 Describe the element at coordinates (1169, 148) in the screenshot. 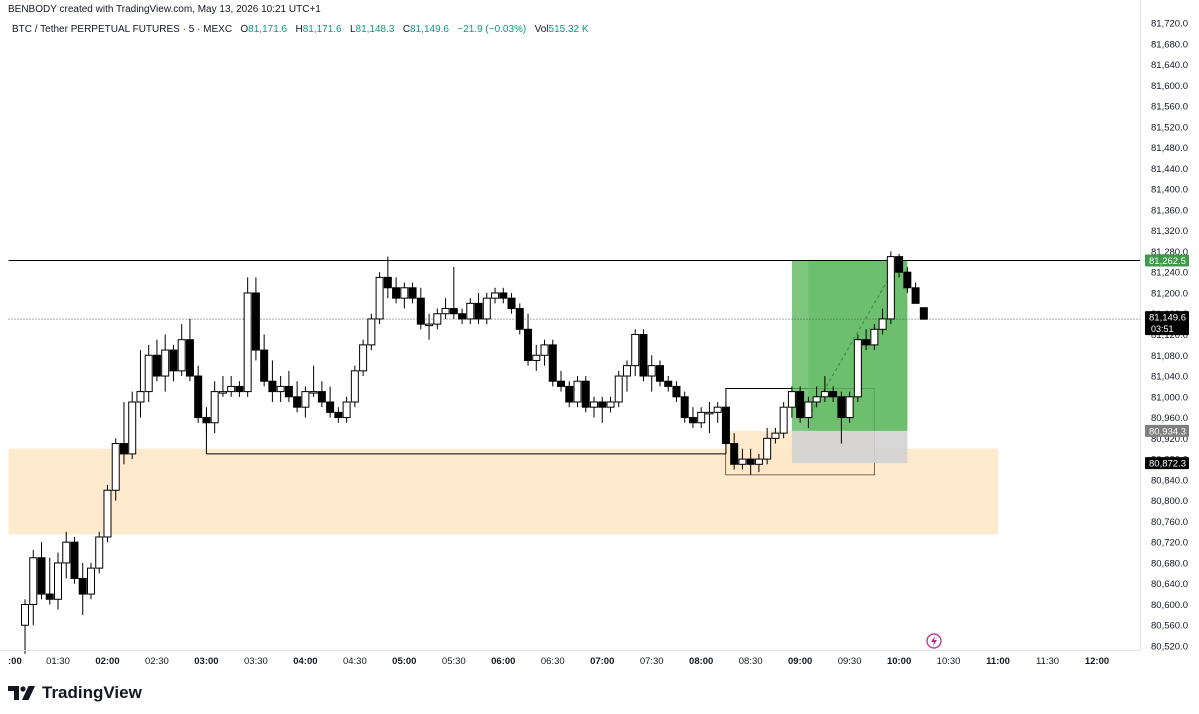

I see `price-tick-label: 81,480.0` at that location.